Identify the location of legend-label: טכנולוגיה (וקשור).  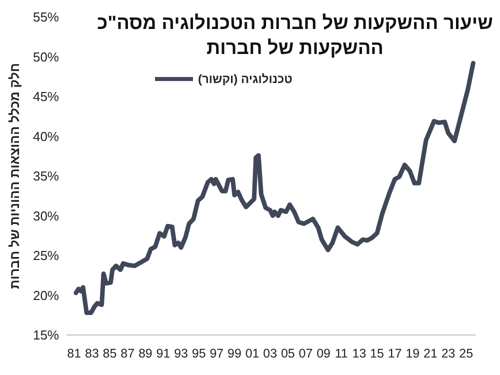
(245, 79).